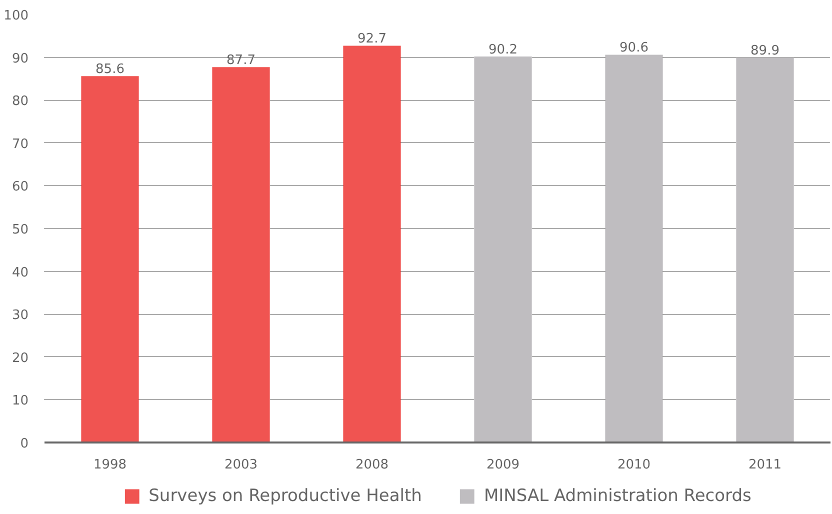  I want to click on x-tick-label: 2003, so click(241, 465).